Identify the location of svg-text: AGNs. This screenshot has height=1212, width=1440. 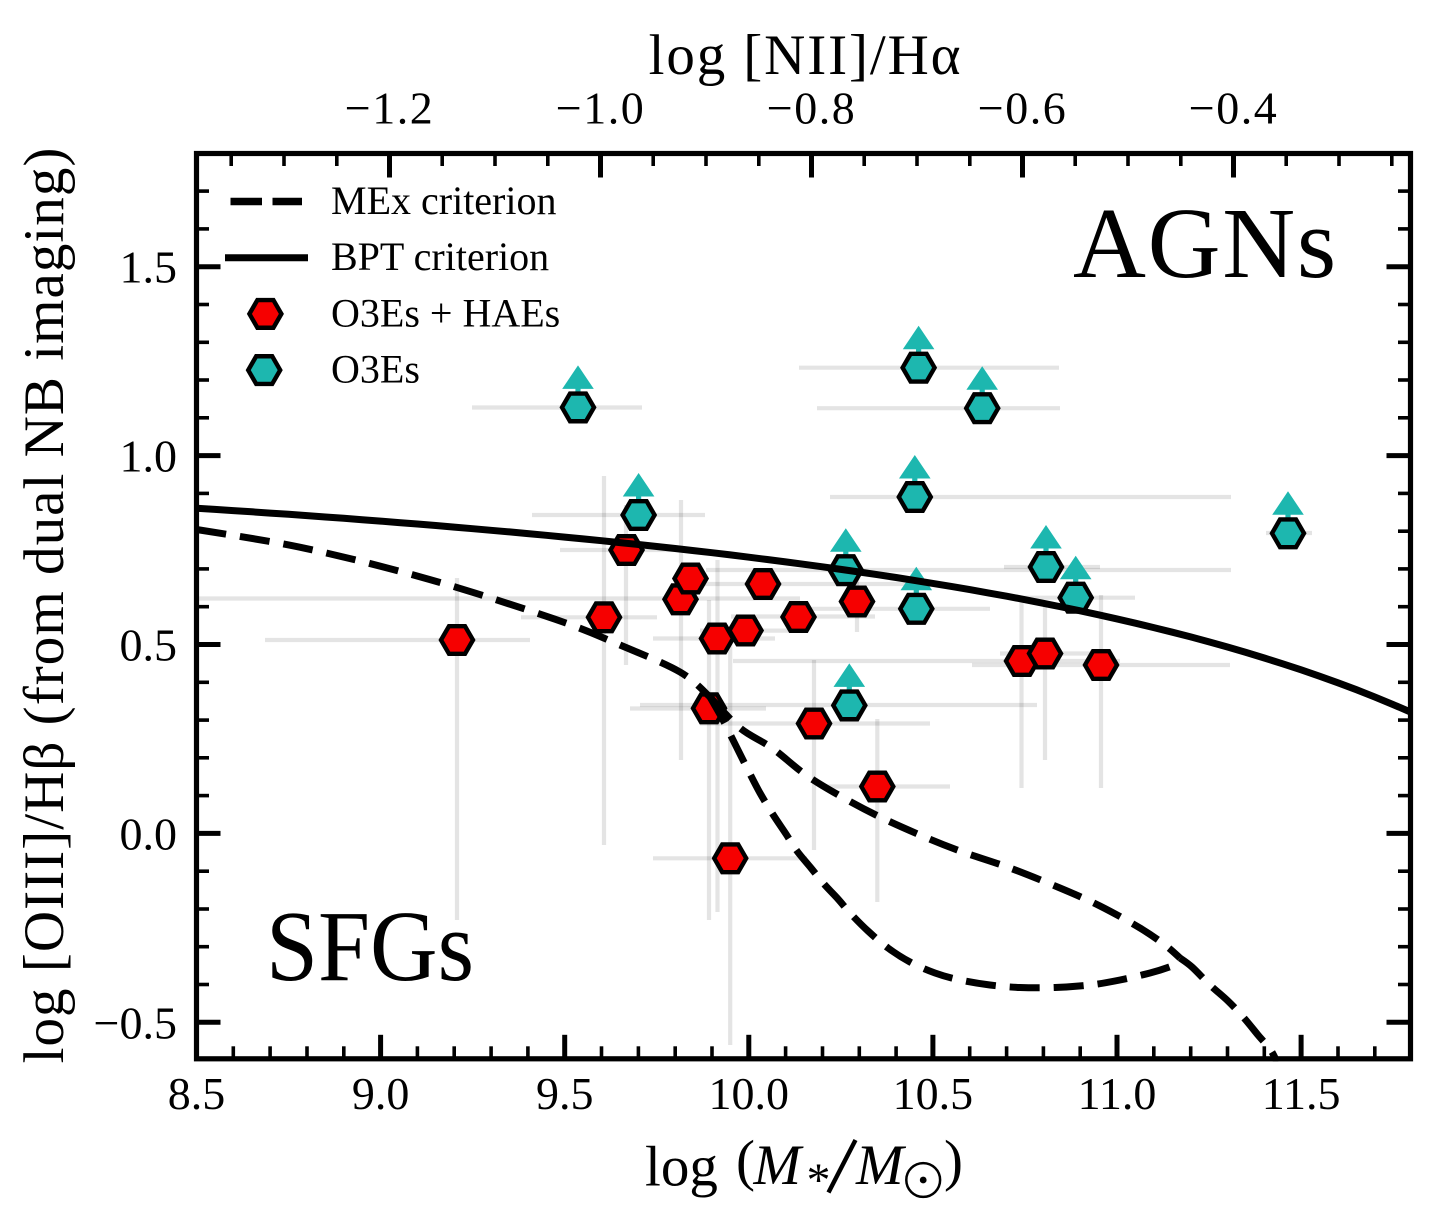
(1205, 243).